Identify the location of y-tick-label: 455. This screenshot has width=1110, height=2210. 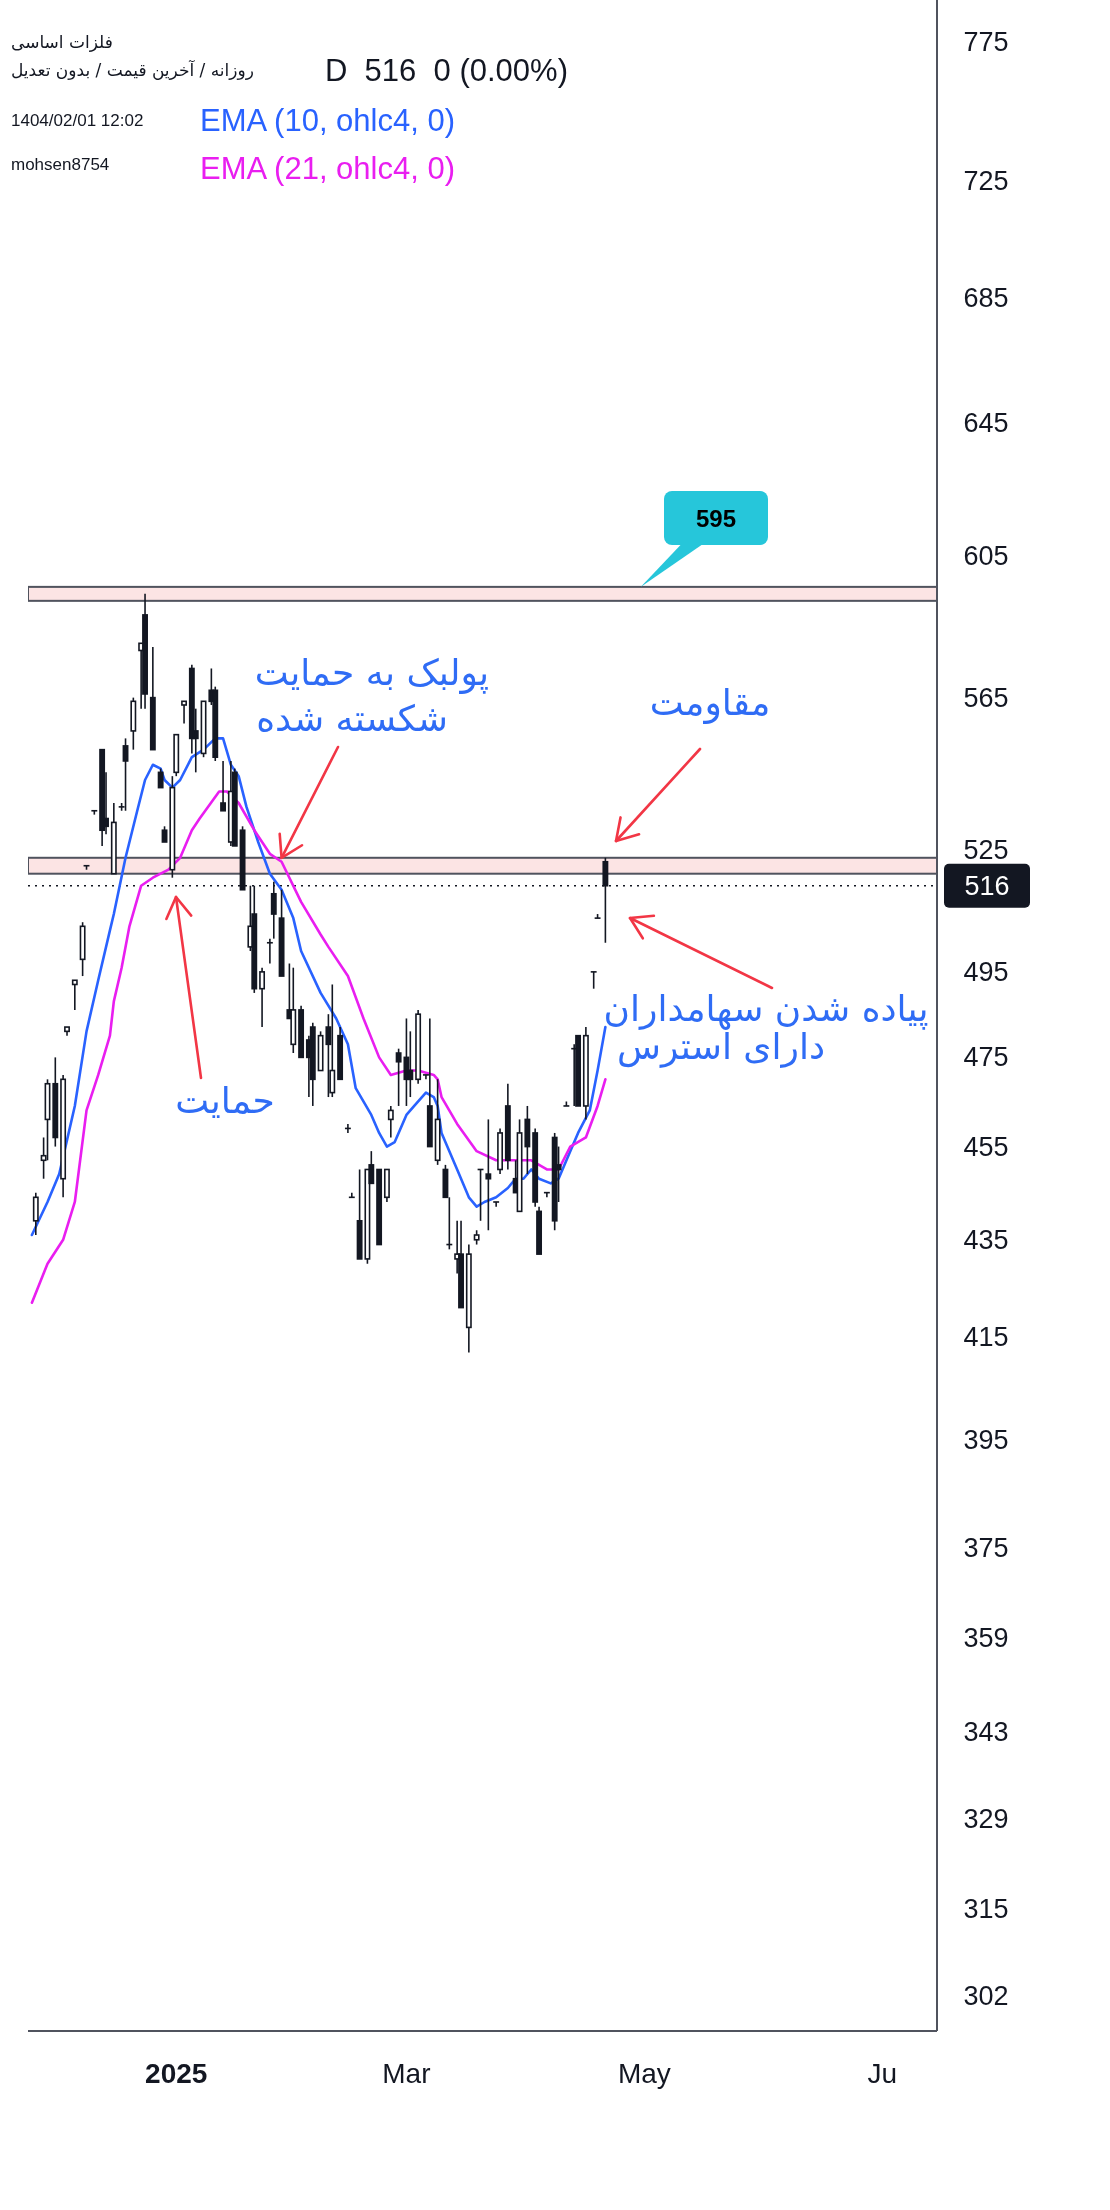
(986, 1146).